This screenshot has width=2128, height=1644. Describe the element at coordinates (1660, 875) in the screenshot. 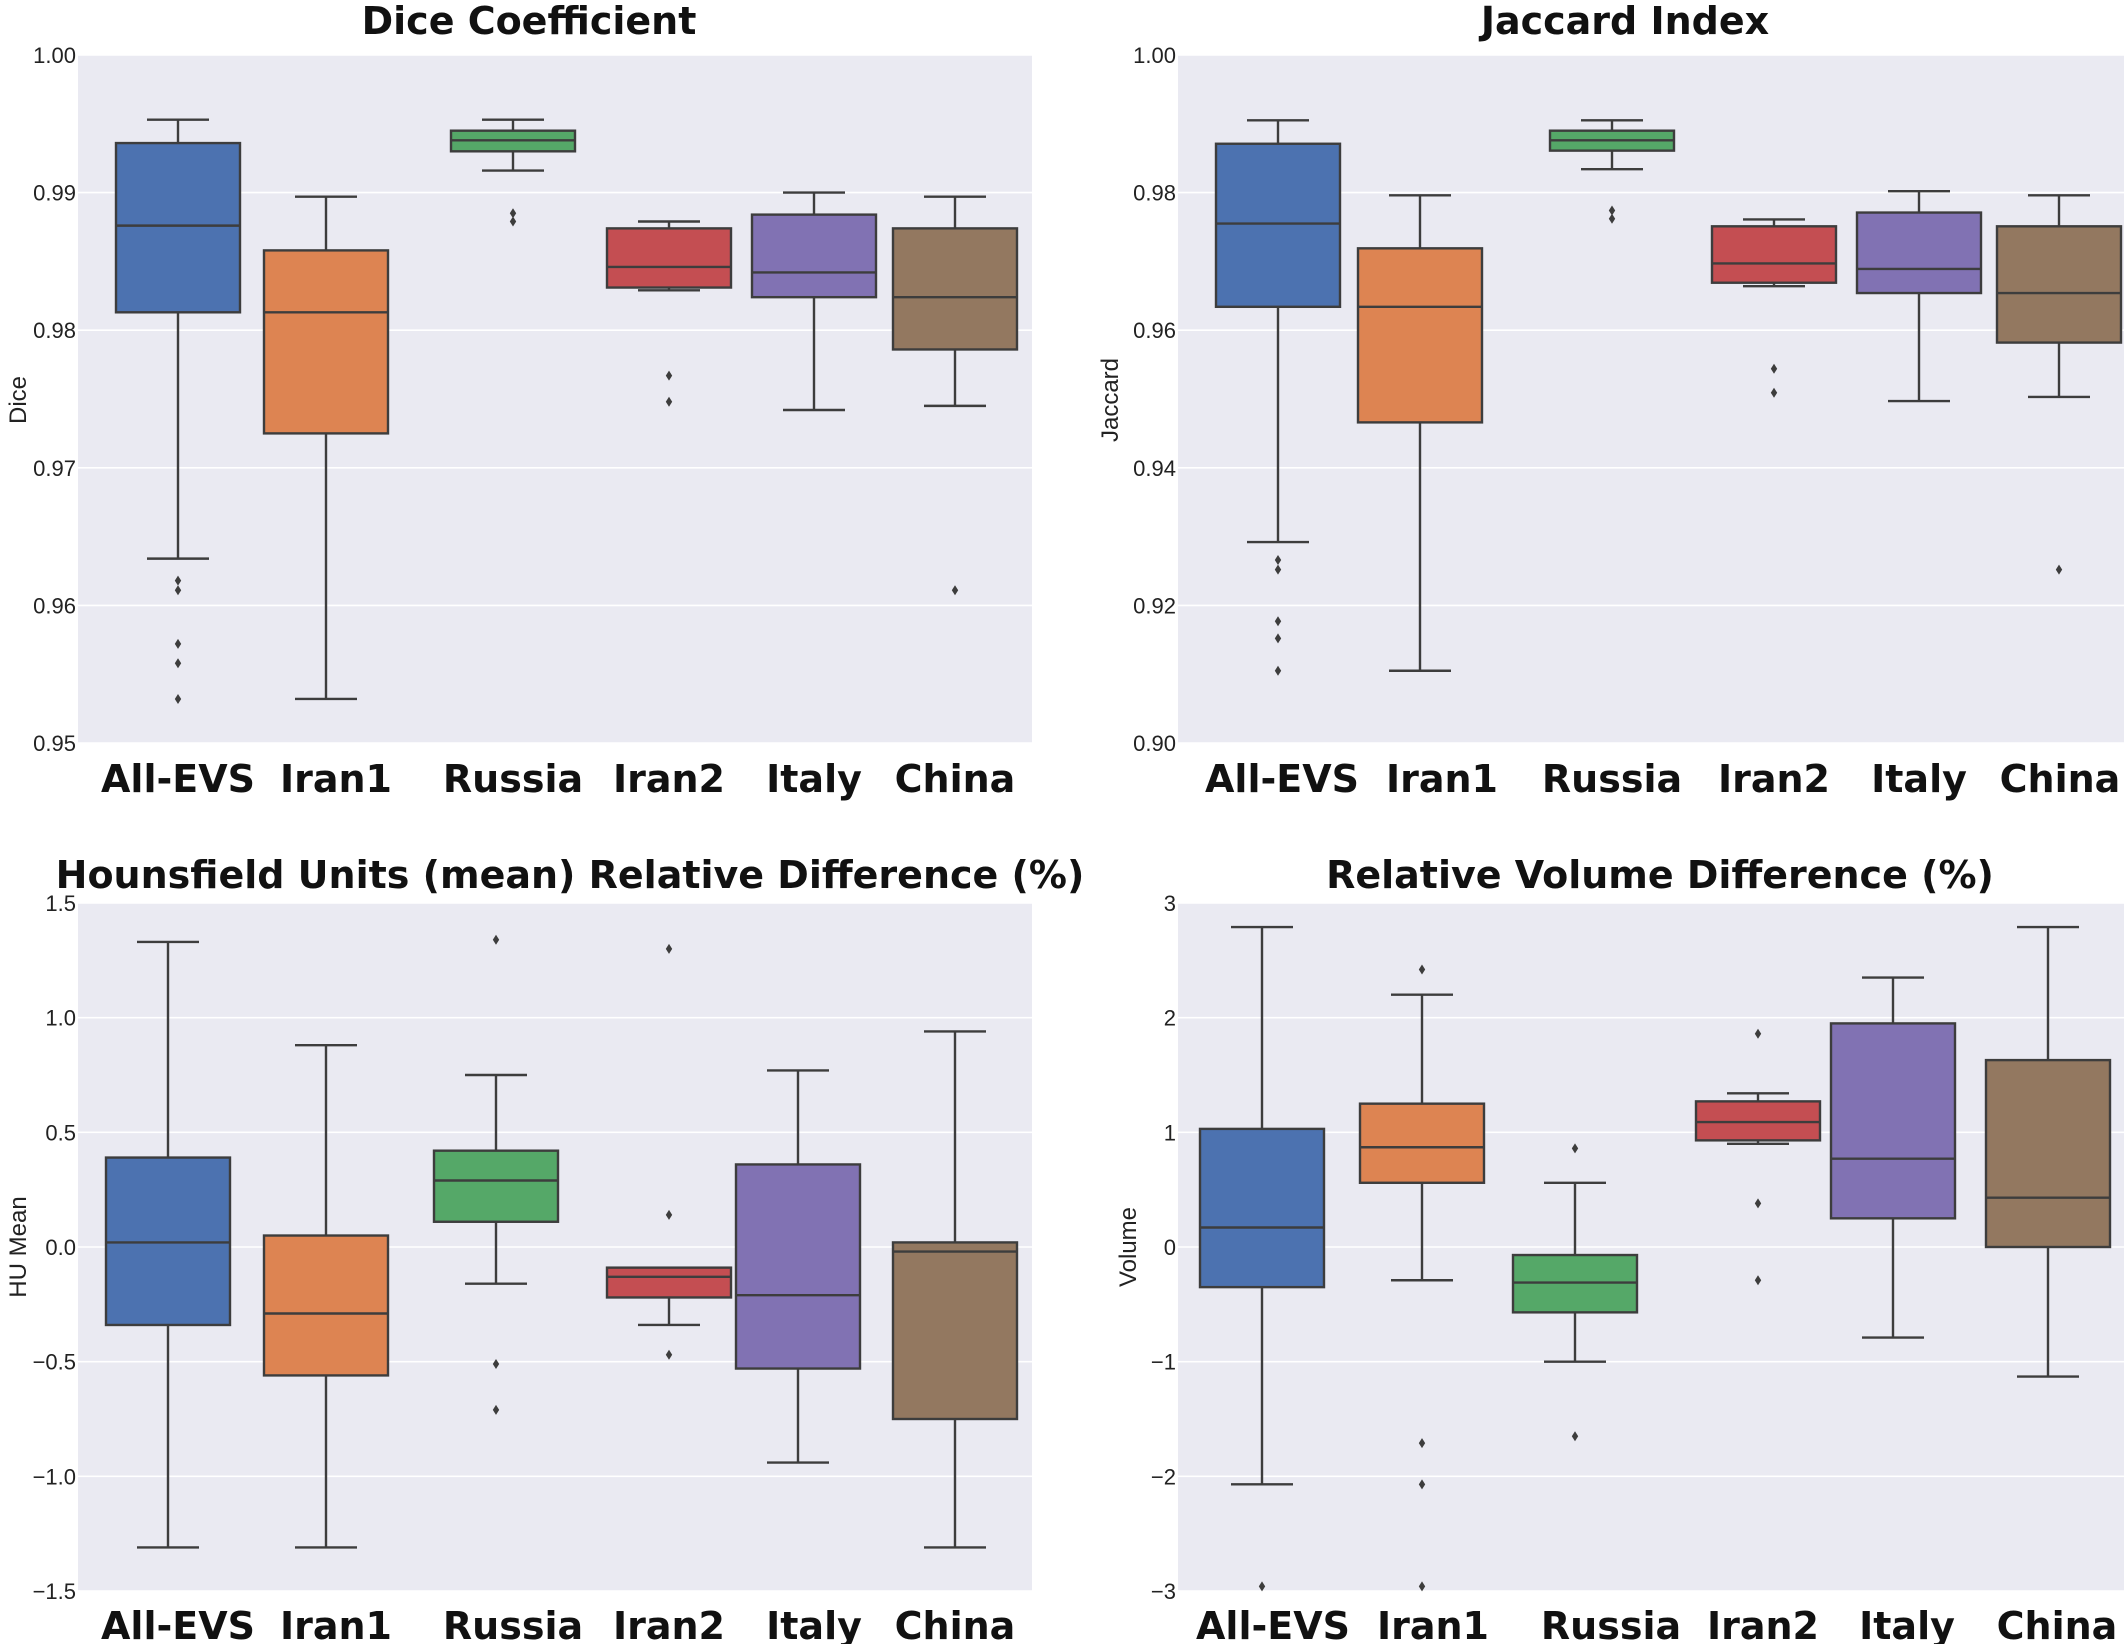

I see `panel-title: Relative Volume Difference (%)` at that location.